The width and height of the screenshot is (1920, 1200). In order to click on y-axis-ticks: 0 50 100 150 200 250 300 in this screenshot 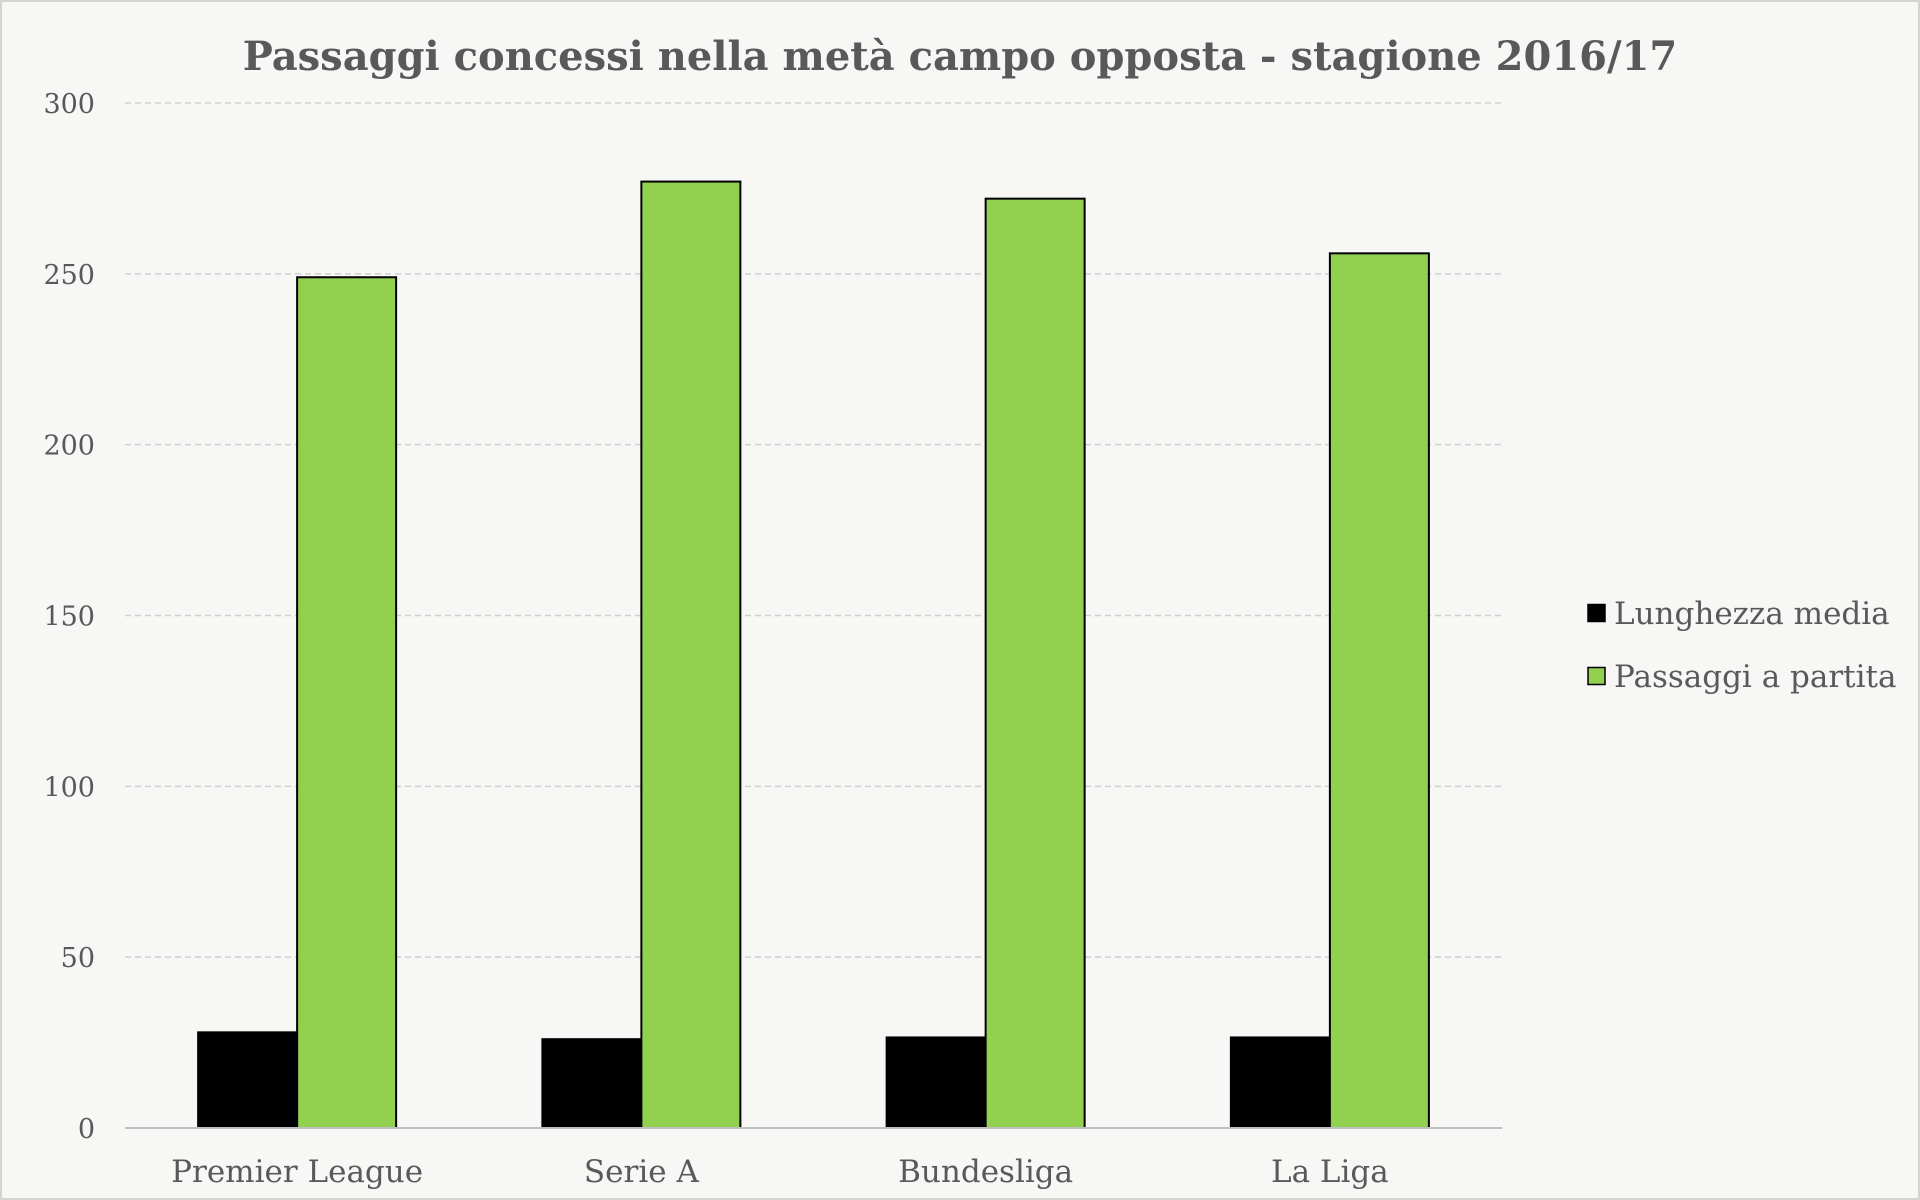, I will do `click(69, 617)`.